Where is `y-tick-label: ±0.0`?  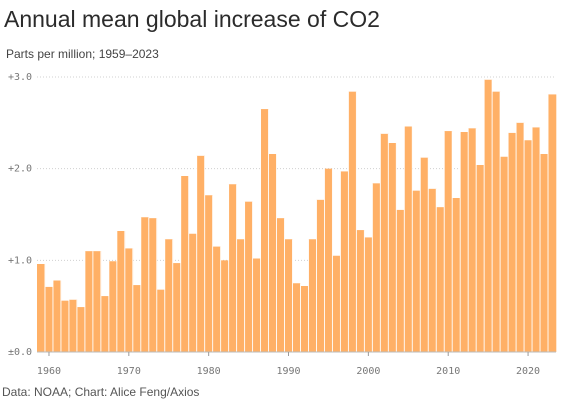 y-tick-label: ±0.0 is located at coordinates (20, 352).